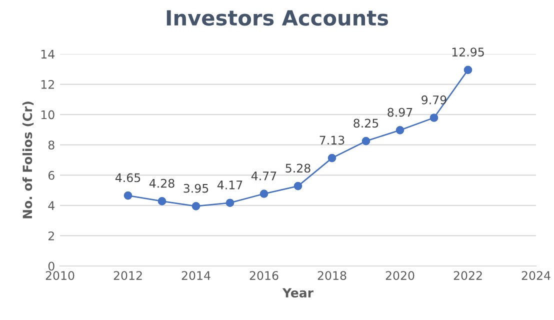 The height and width of the screenshot is (320, 554). I want to click on data-label: 3.95, so click(196, 188).